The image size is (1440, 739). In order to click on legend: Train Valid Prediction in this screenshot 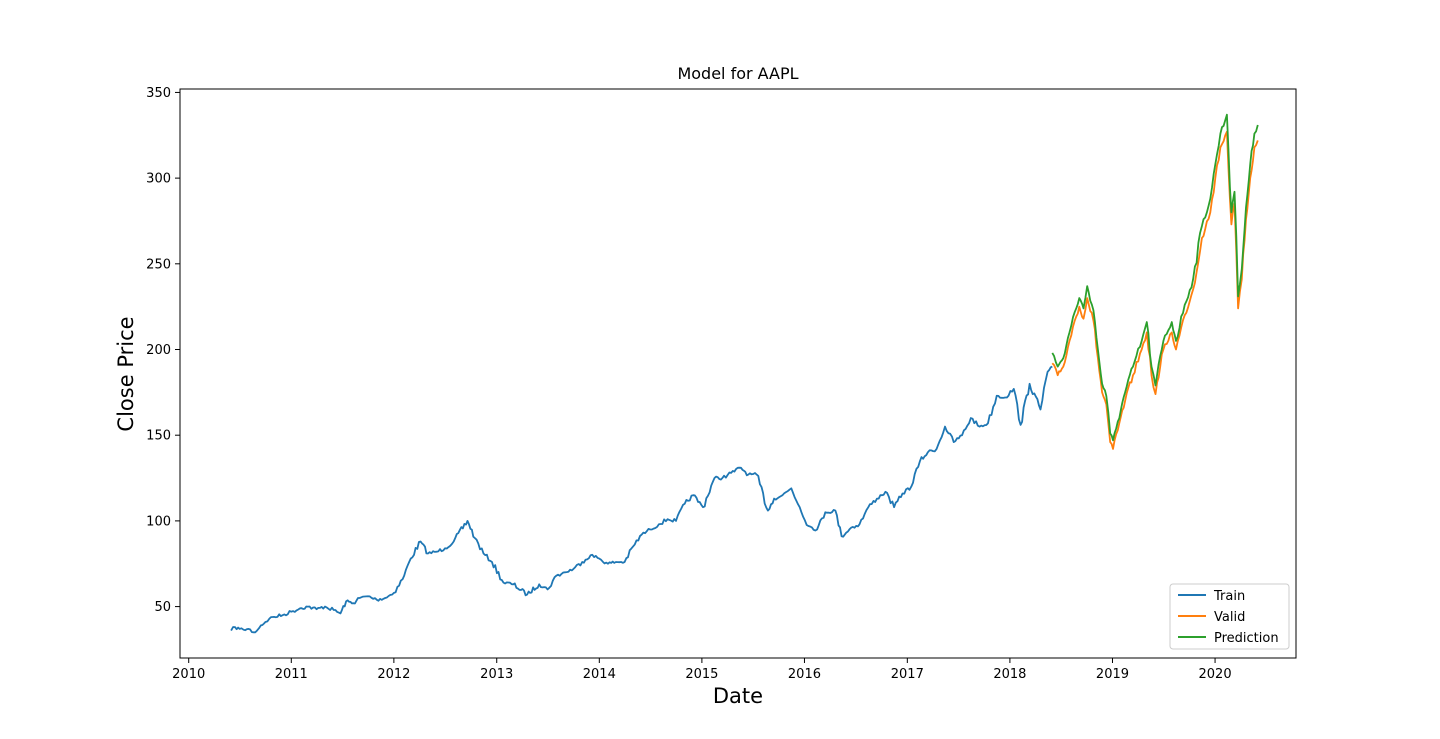, I will do `click(1229, 616)`.